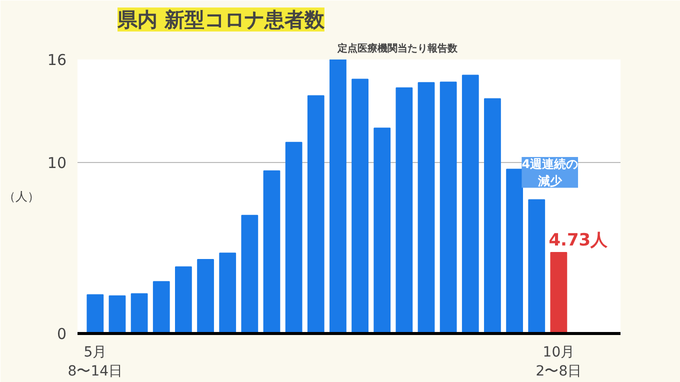  I want to click on y-axis-title: （人）, so click(21, 197).